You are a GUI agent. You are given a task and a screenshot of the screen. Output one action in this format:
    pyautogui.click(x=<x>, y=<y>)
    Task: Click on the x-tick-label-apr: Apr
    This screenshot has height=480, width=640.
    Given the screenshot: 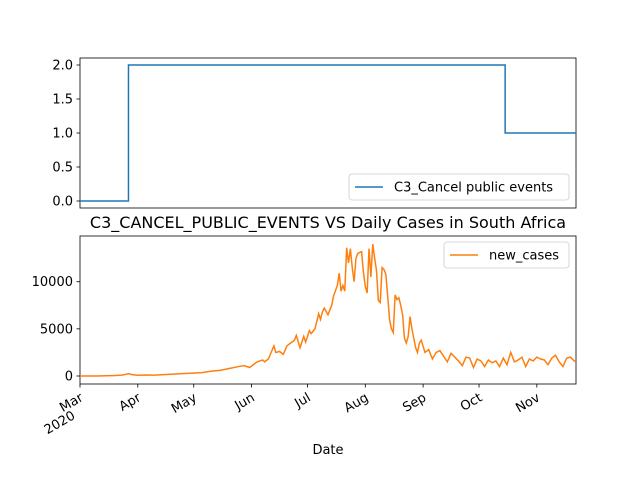 What is the action you would take?
    pyautogui.click(x=131, y=402)
    